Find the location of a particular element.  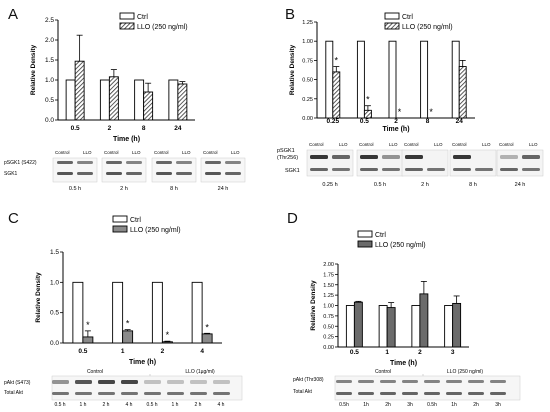

time-label: 3h is located at coordinates (498, 405).